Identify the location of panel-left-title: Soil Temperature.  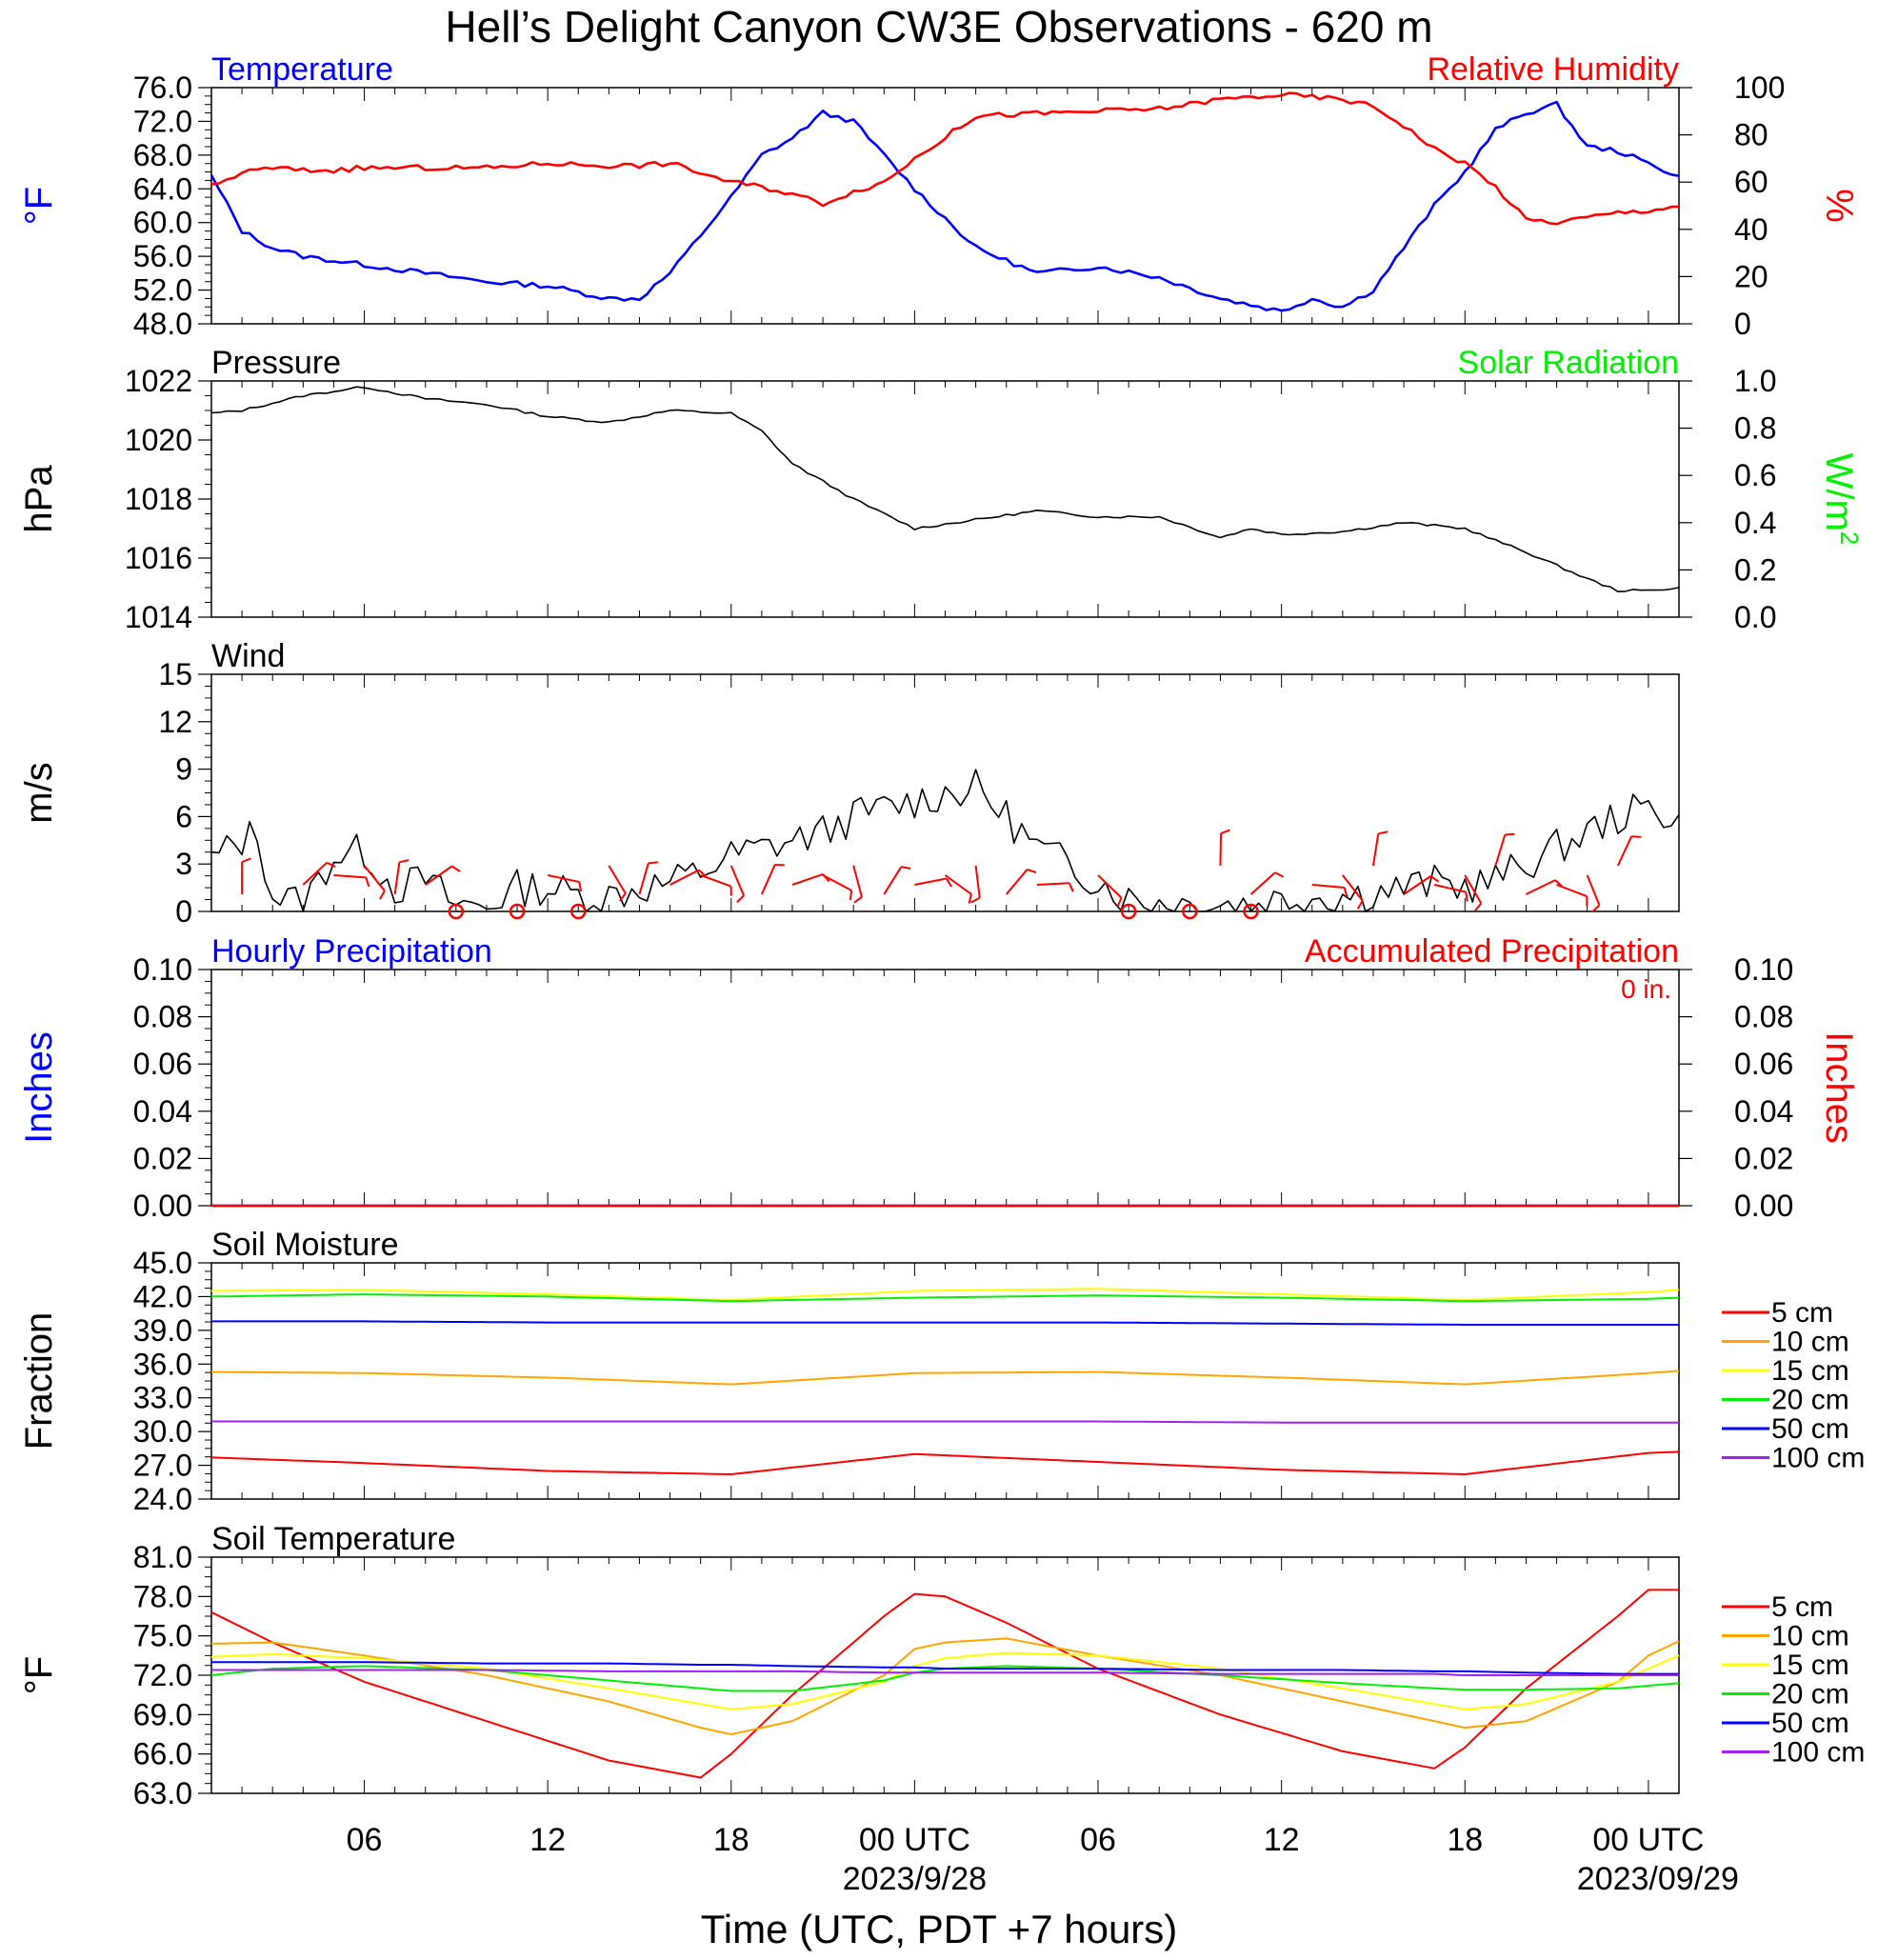
(333, 1539).